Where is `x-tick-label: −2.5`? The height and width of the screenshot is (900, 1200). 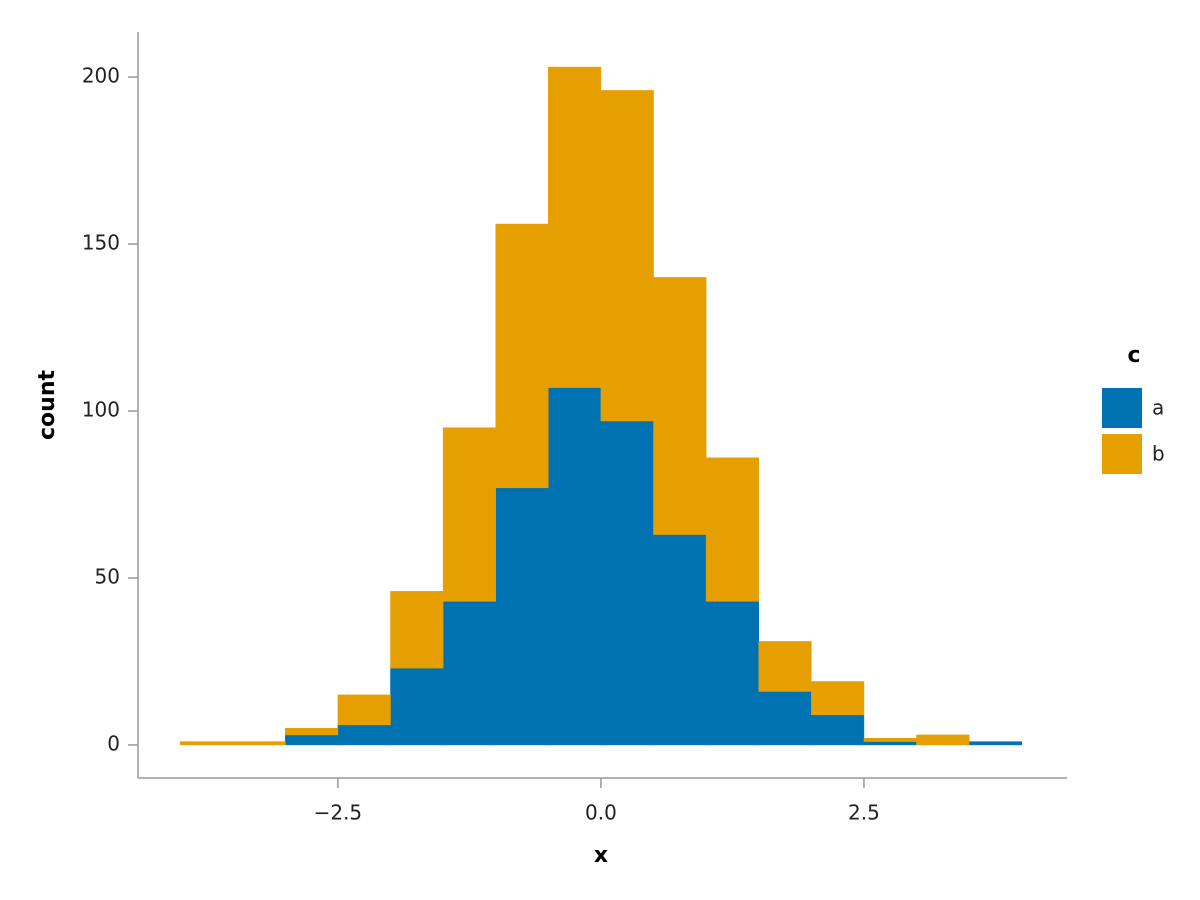
x-tick-label: −2.5 is located at coordinates (338, 813).